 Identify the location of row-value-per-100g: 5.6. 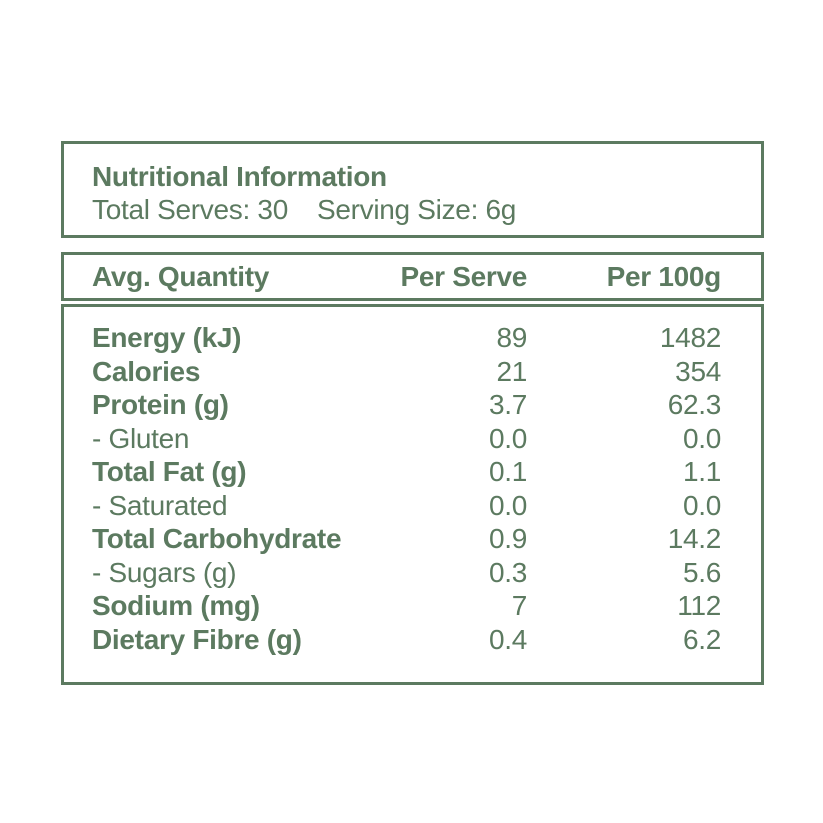
(701, 572).